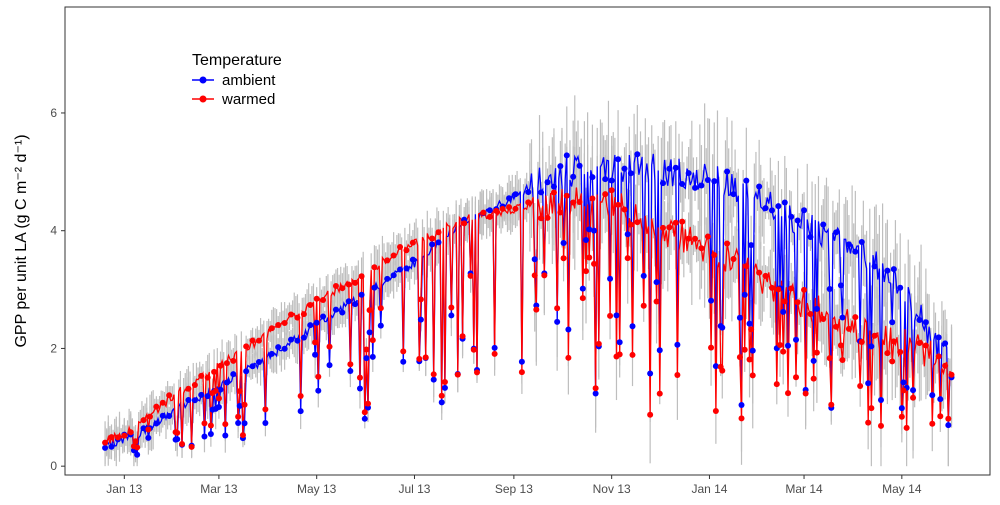 Image resolution: width=1000 pixels, height=505 pixels. Describe the element at coordinates (53, 231) in the screenshot. I see `y-tick-label: 4` at that location.